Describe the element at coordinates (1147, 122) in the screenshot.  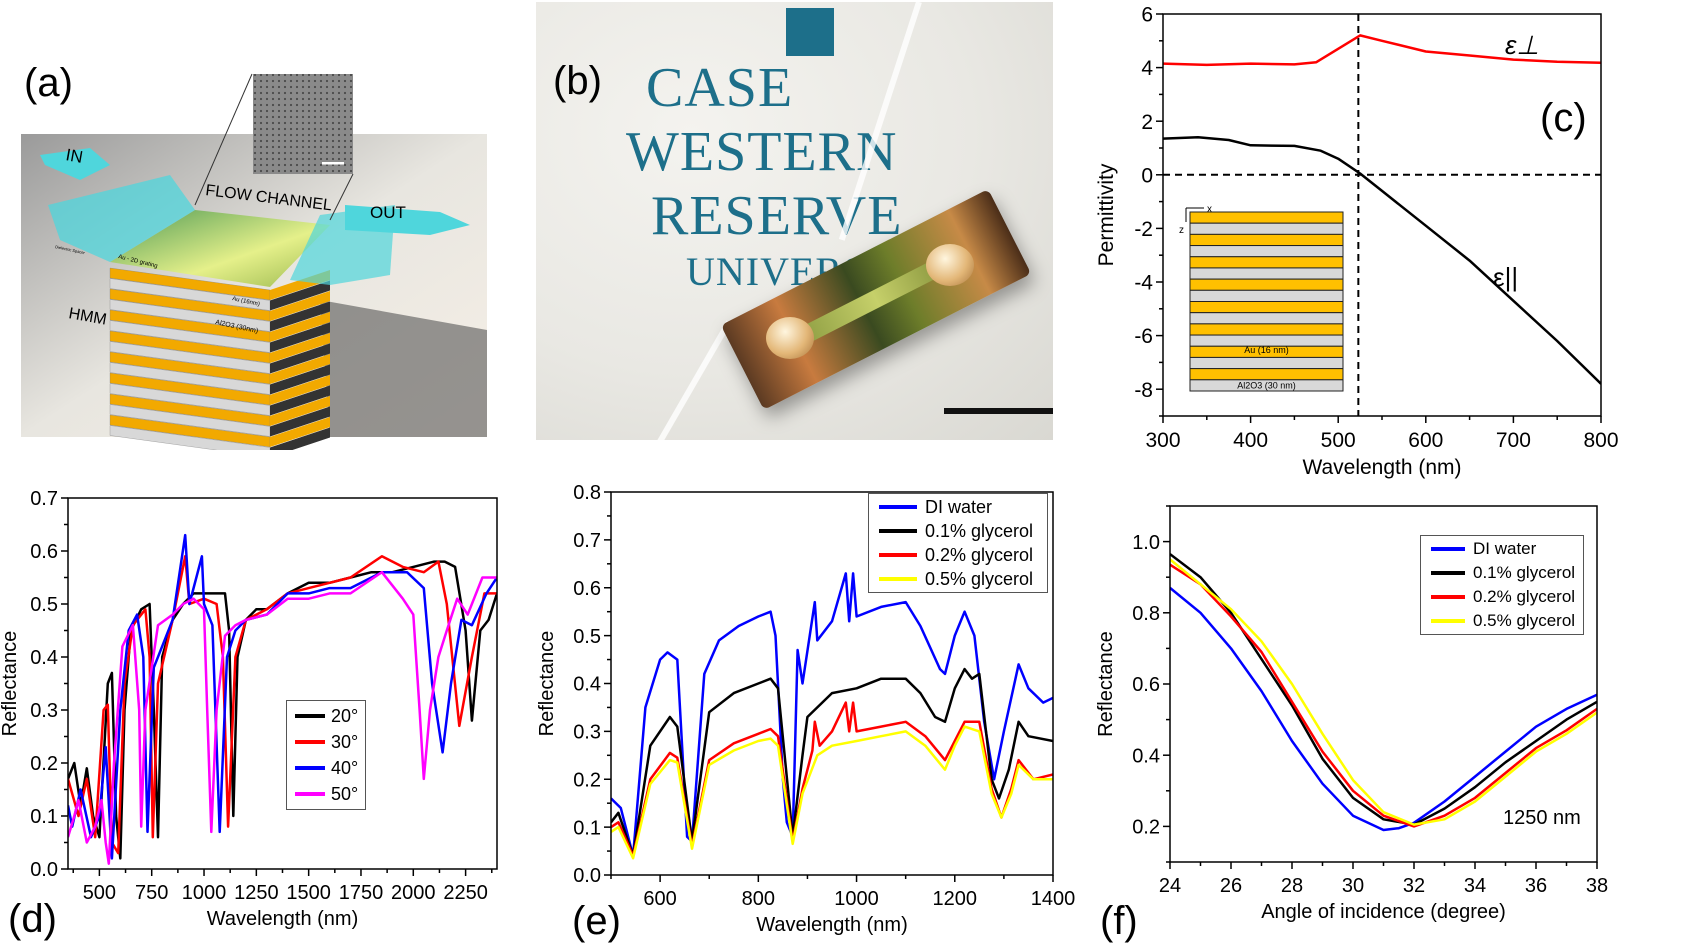
I see `y-tick-label: 2` at that location.